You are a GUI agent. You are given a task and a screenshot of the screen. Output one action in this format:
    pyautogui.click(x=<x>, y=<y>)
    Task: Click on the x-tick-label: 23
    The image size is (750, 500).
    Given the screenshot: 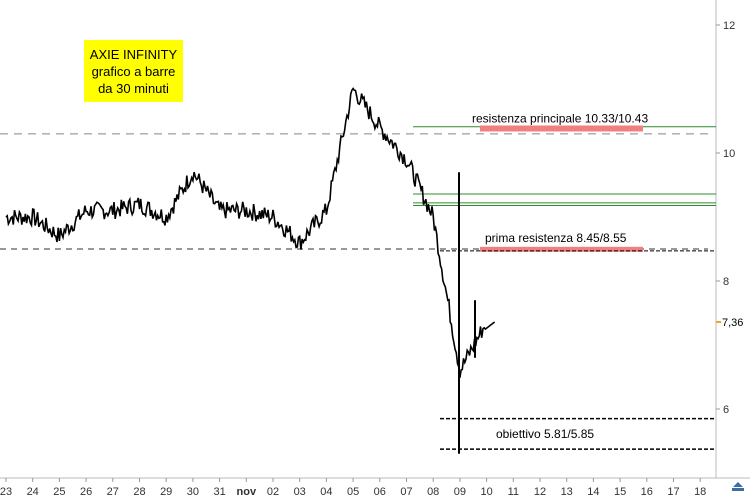 What is the action you would take?
    pyautogui.click(x=6, y=492)
    